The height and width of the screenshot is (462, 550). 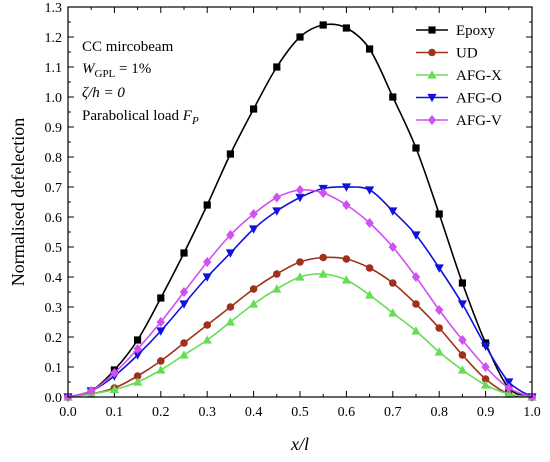 I want to click on x-tick-label: 0.5, so click(x=300, y=412).